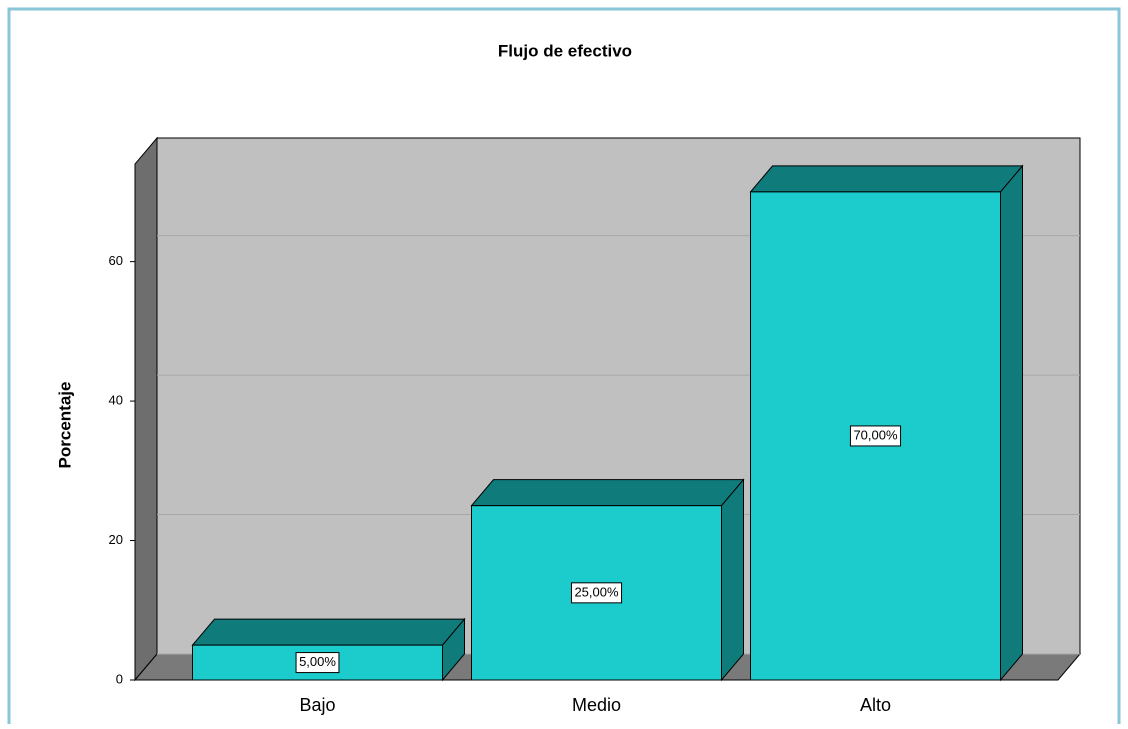 Image resolution: width=1128 pixels, height=729 pixels. I want to click on x-tick-label: Medio, so click(596, 705).